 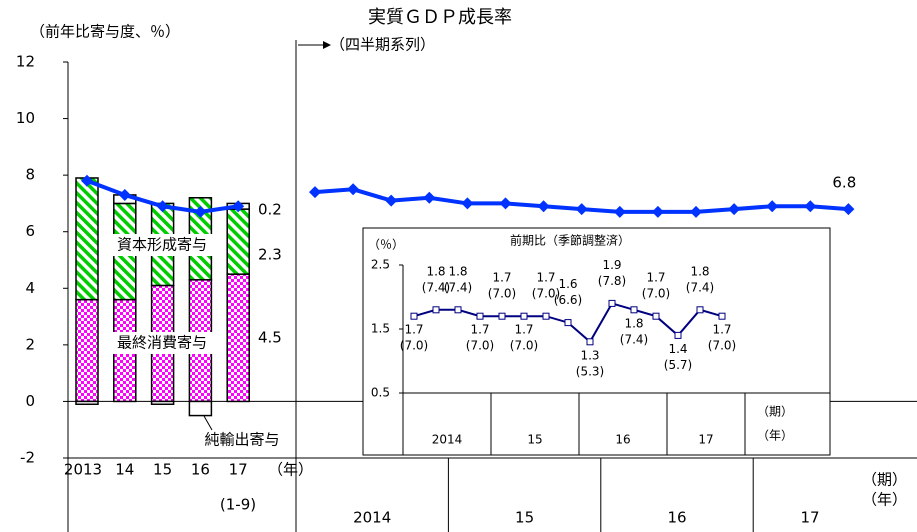 I want to click on data-label: 1.6, so click(x=567, y=284).